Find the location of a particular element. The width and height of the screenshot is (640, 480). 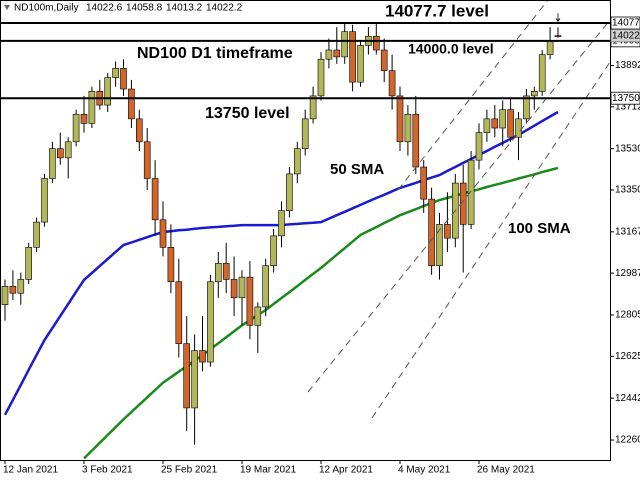

level-label: 14077.7 is located at coordinates (626, 23).